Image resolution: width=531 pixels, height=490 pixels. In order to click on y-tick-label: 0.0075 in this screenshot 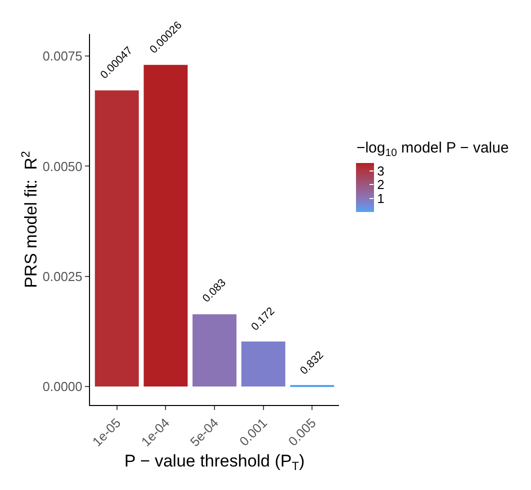, I will do `click(62, 56)`.